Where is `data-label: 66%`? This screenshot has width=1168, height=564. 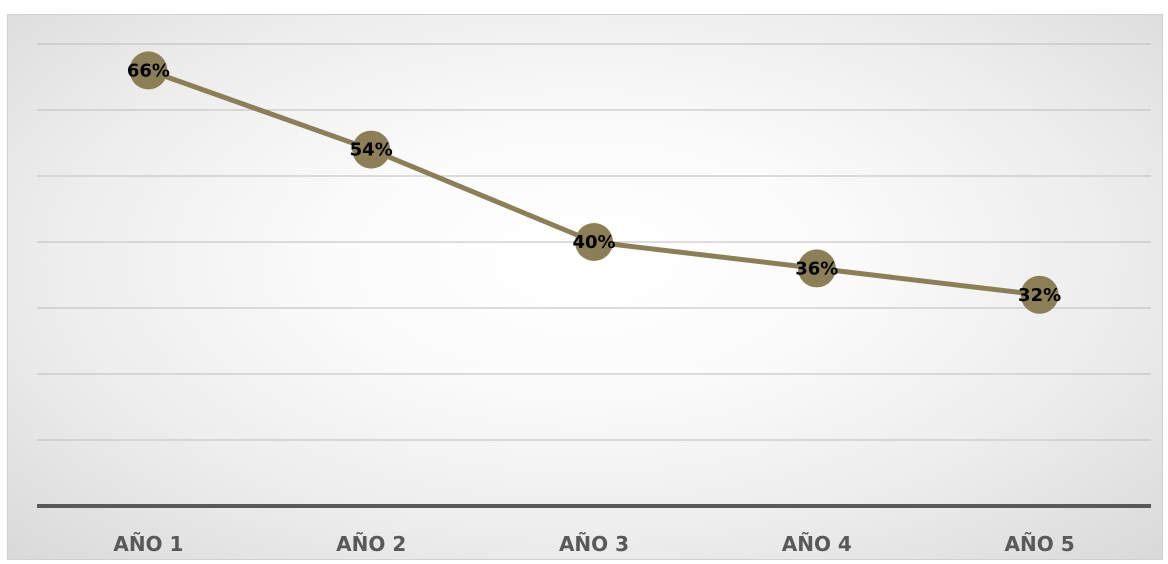
data-label: 66% is located at coordinates (148, 70).